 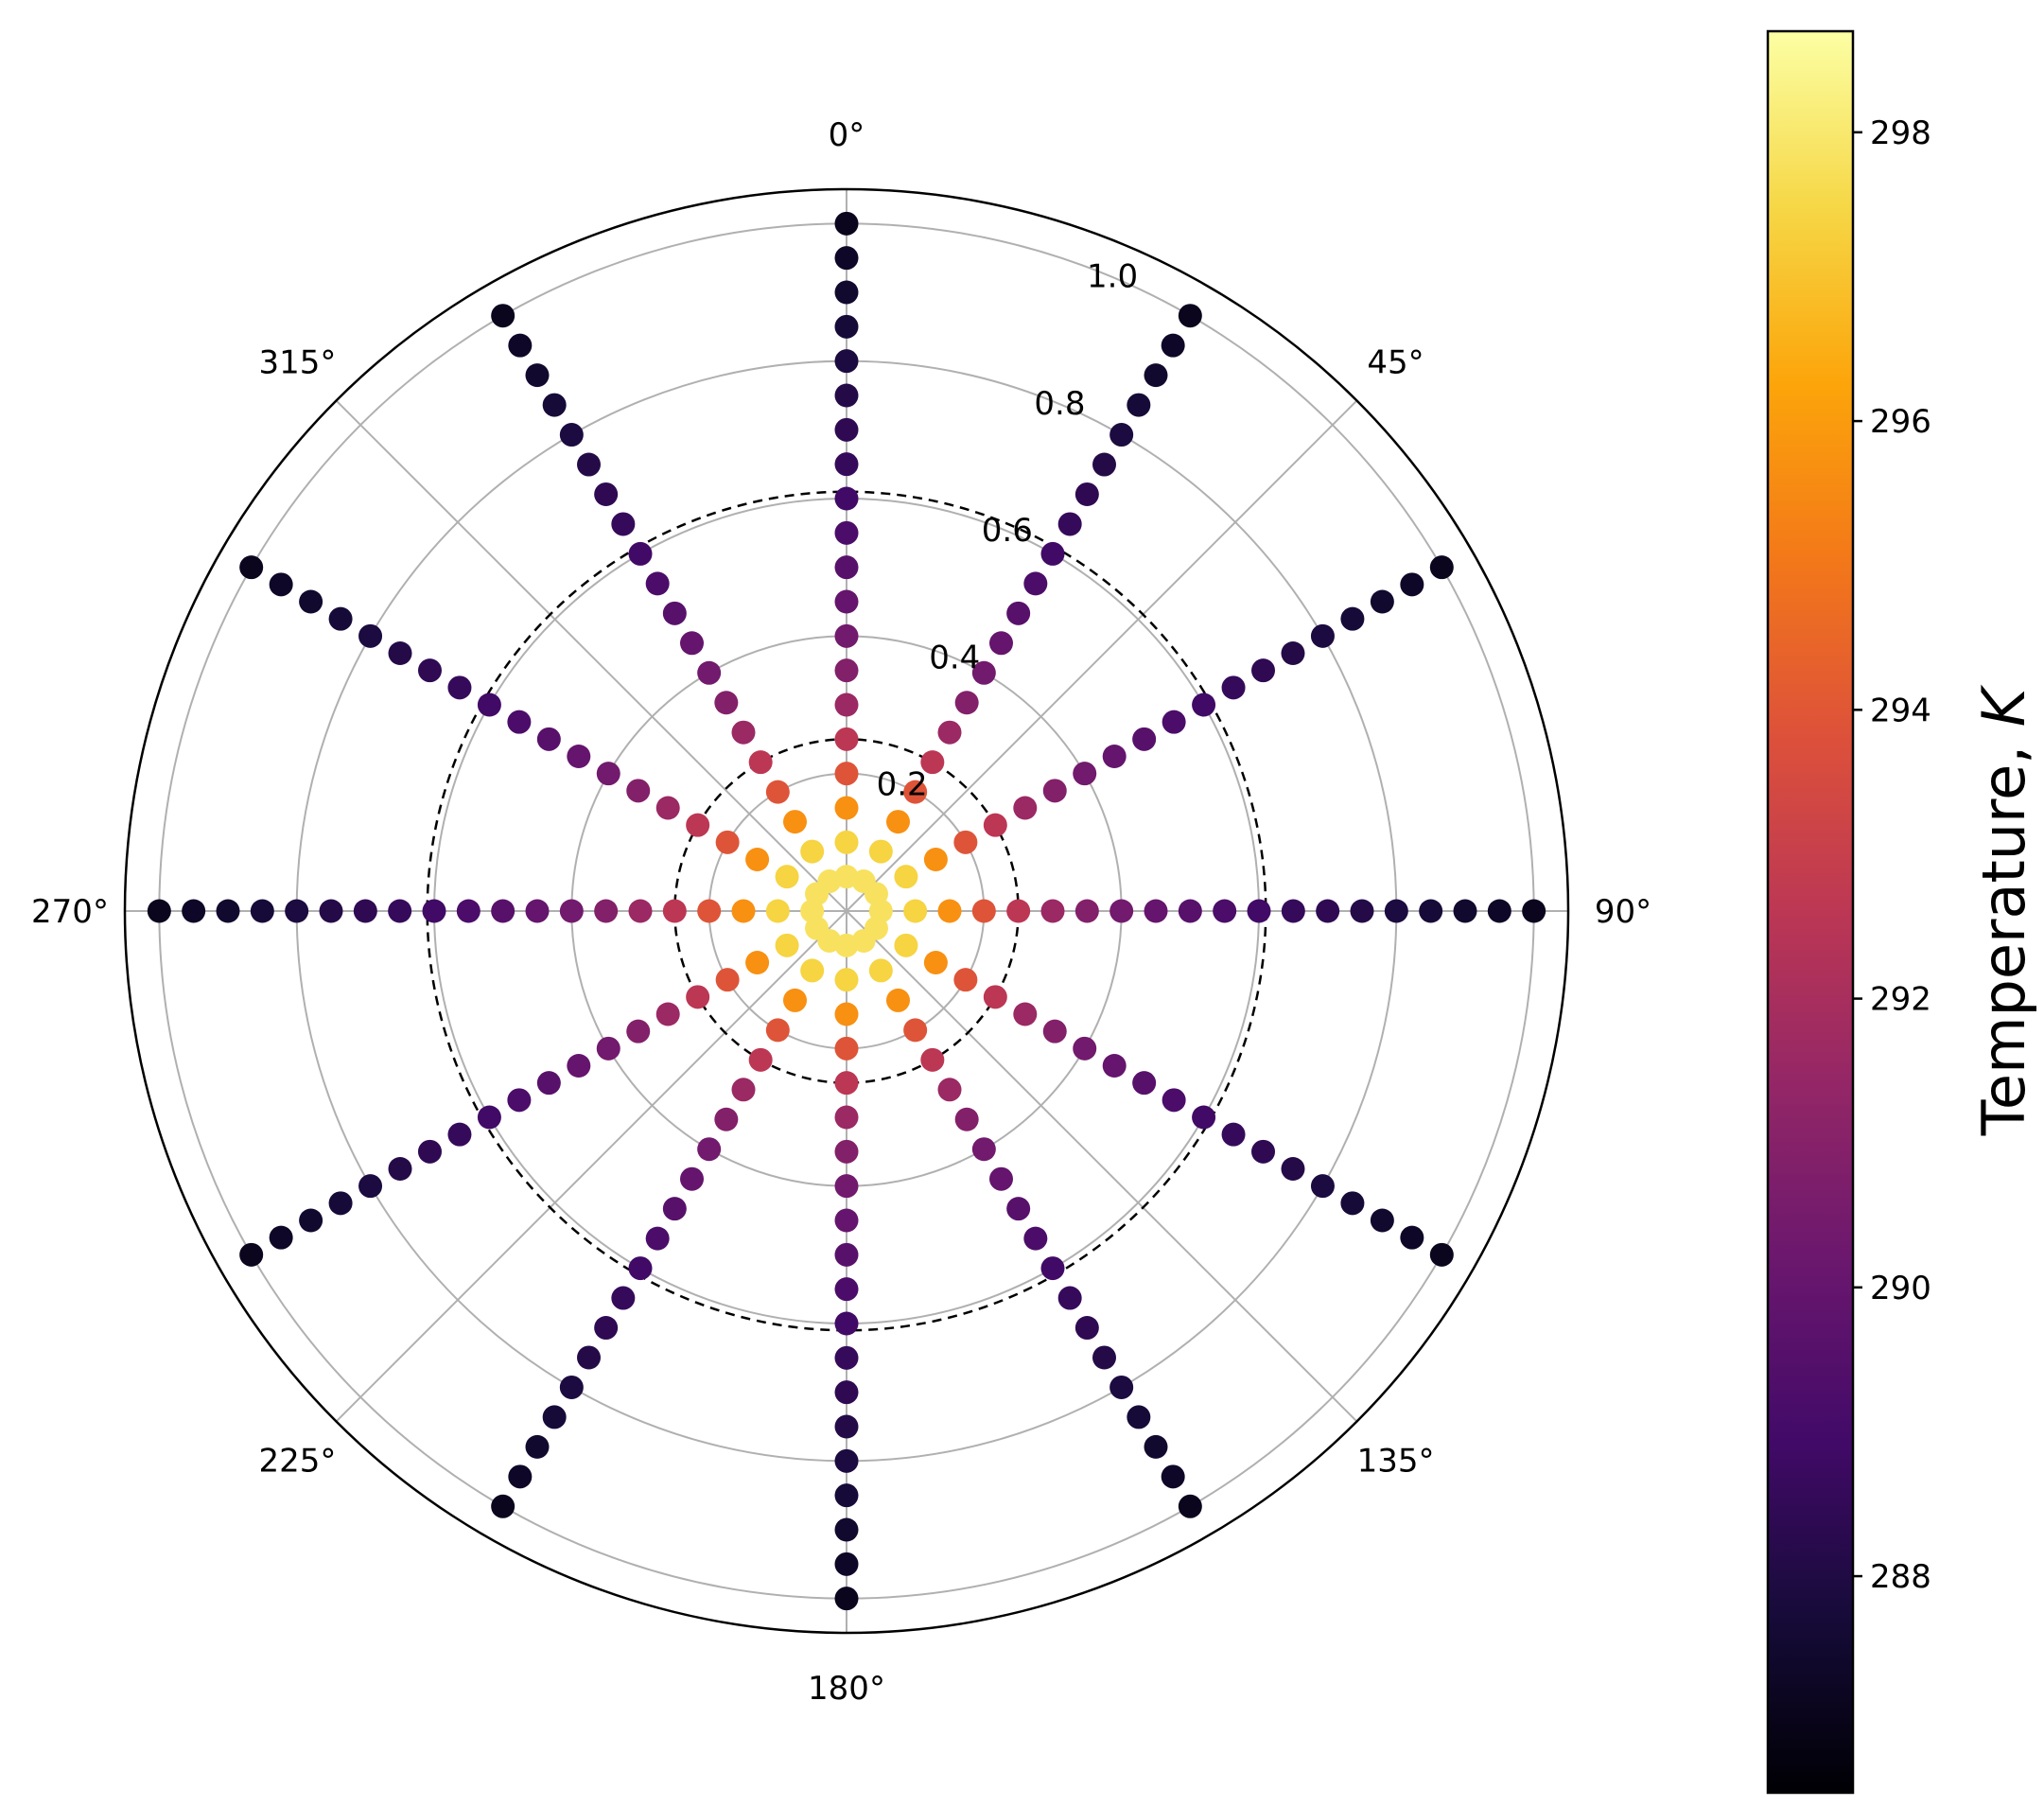 What do you see at coordinates (2003, 910) in the screenshot?
I see `colorbar-title: Temperature, K` at bounding box center [2003, 910].